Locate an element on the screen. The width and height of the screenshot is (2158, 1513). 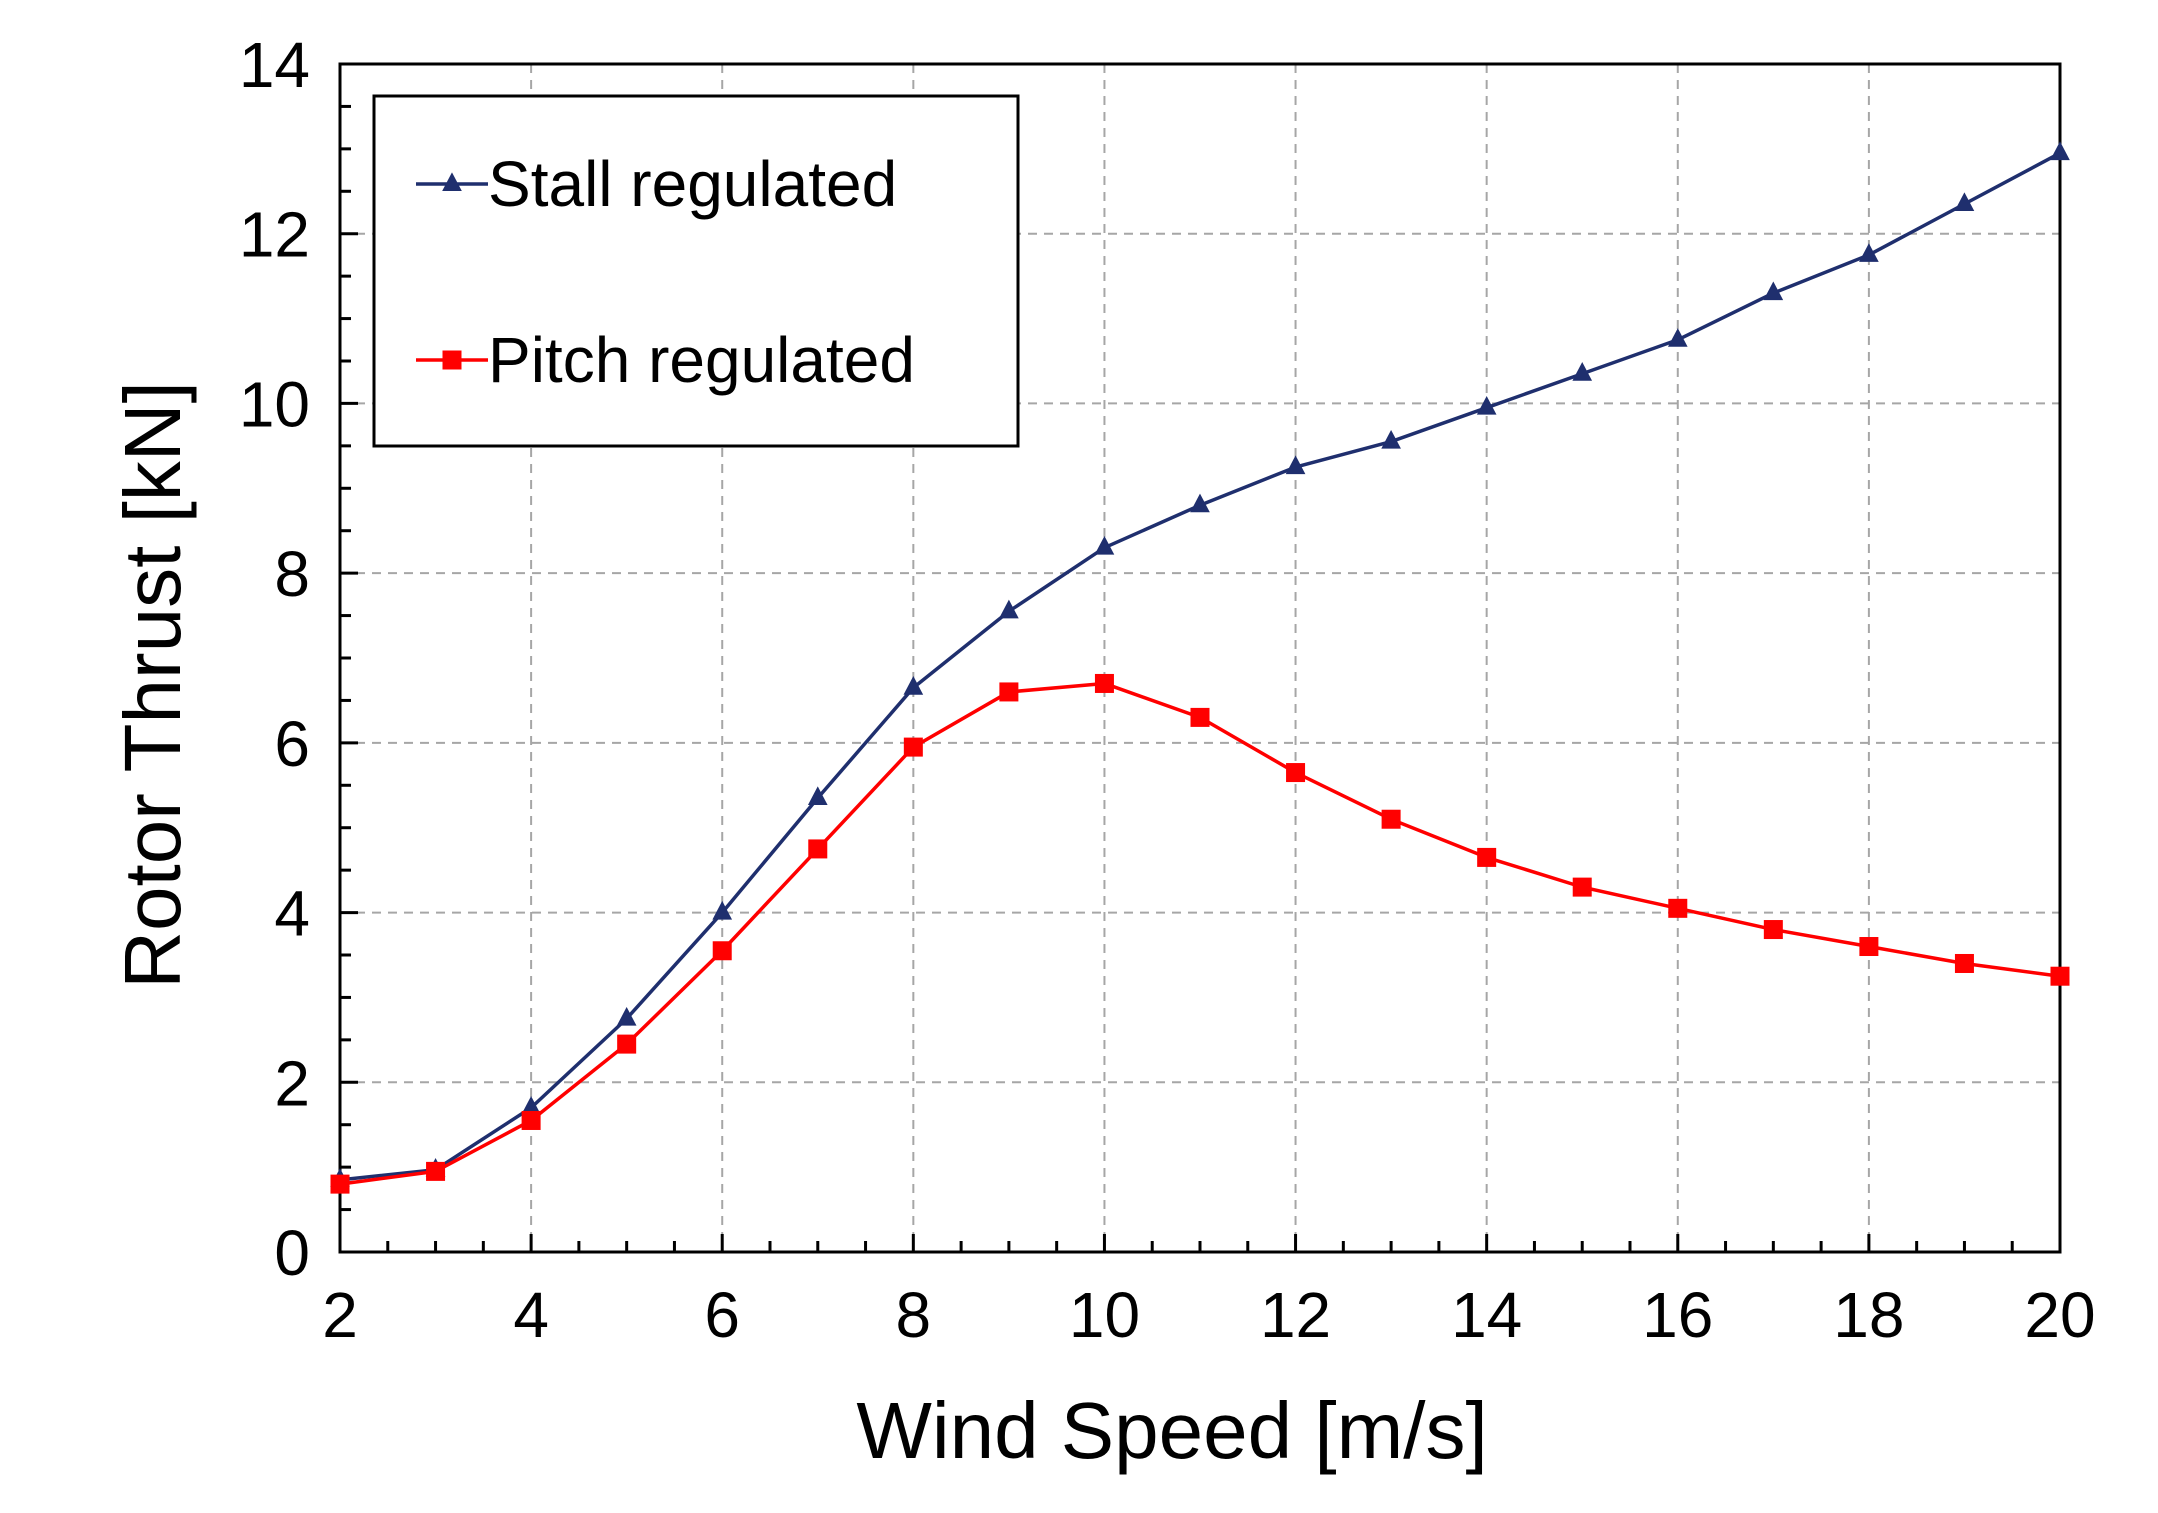
legend: Stall regulated Pitch regulated is located at coordinates (696, 271).